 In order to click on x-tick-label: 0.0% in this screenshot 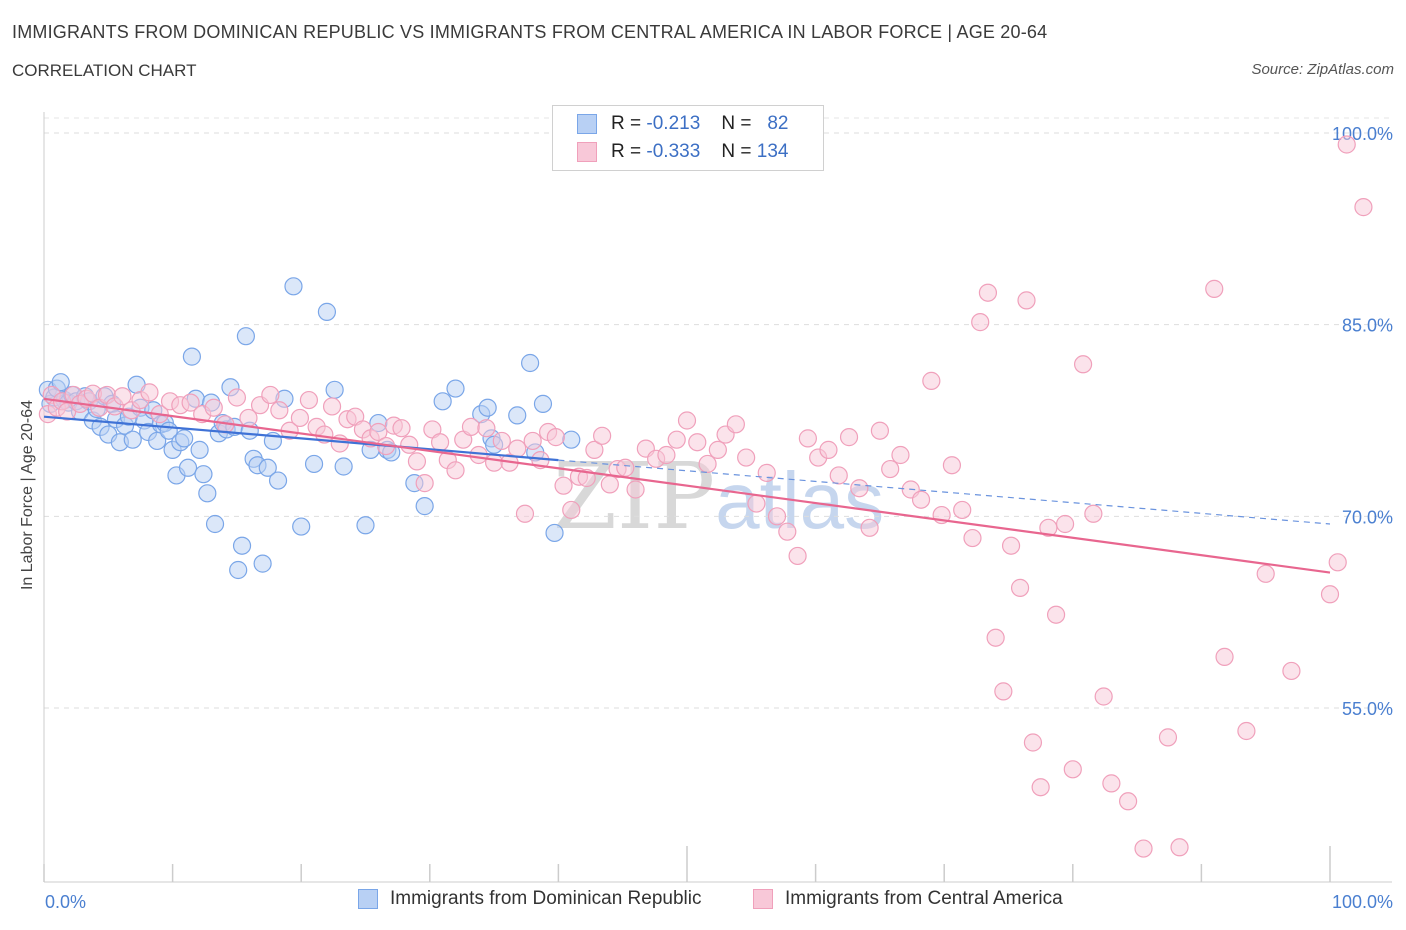, I will do `click(65, 902)`.